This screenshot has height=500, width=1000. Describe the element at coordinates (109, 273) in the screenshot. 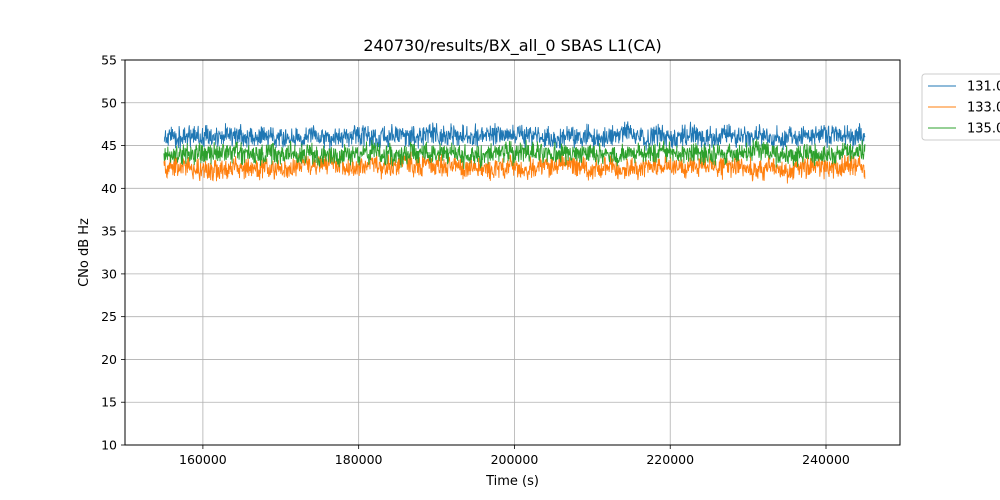

I see `y-tick-label: 30` at that location.